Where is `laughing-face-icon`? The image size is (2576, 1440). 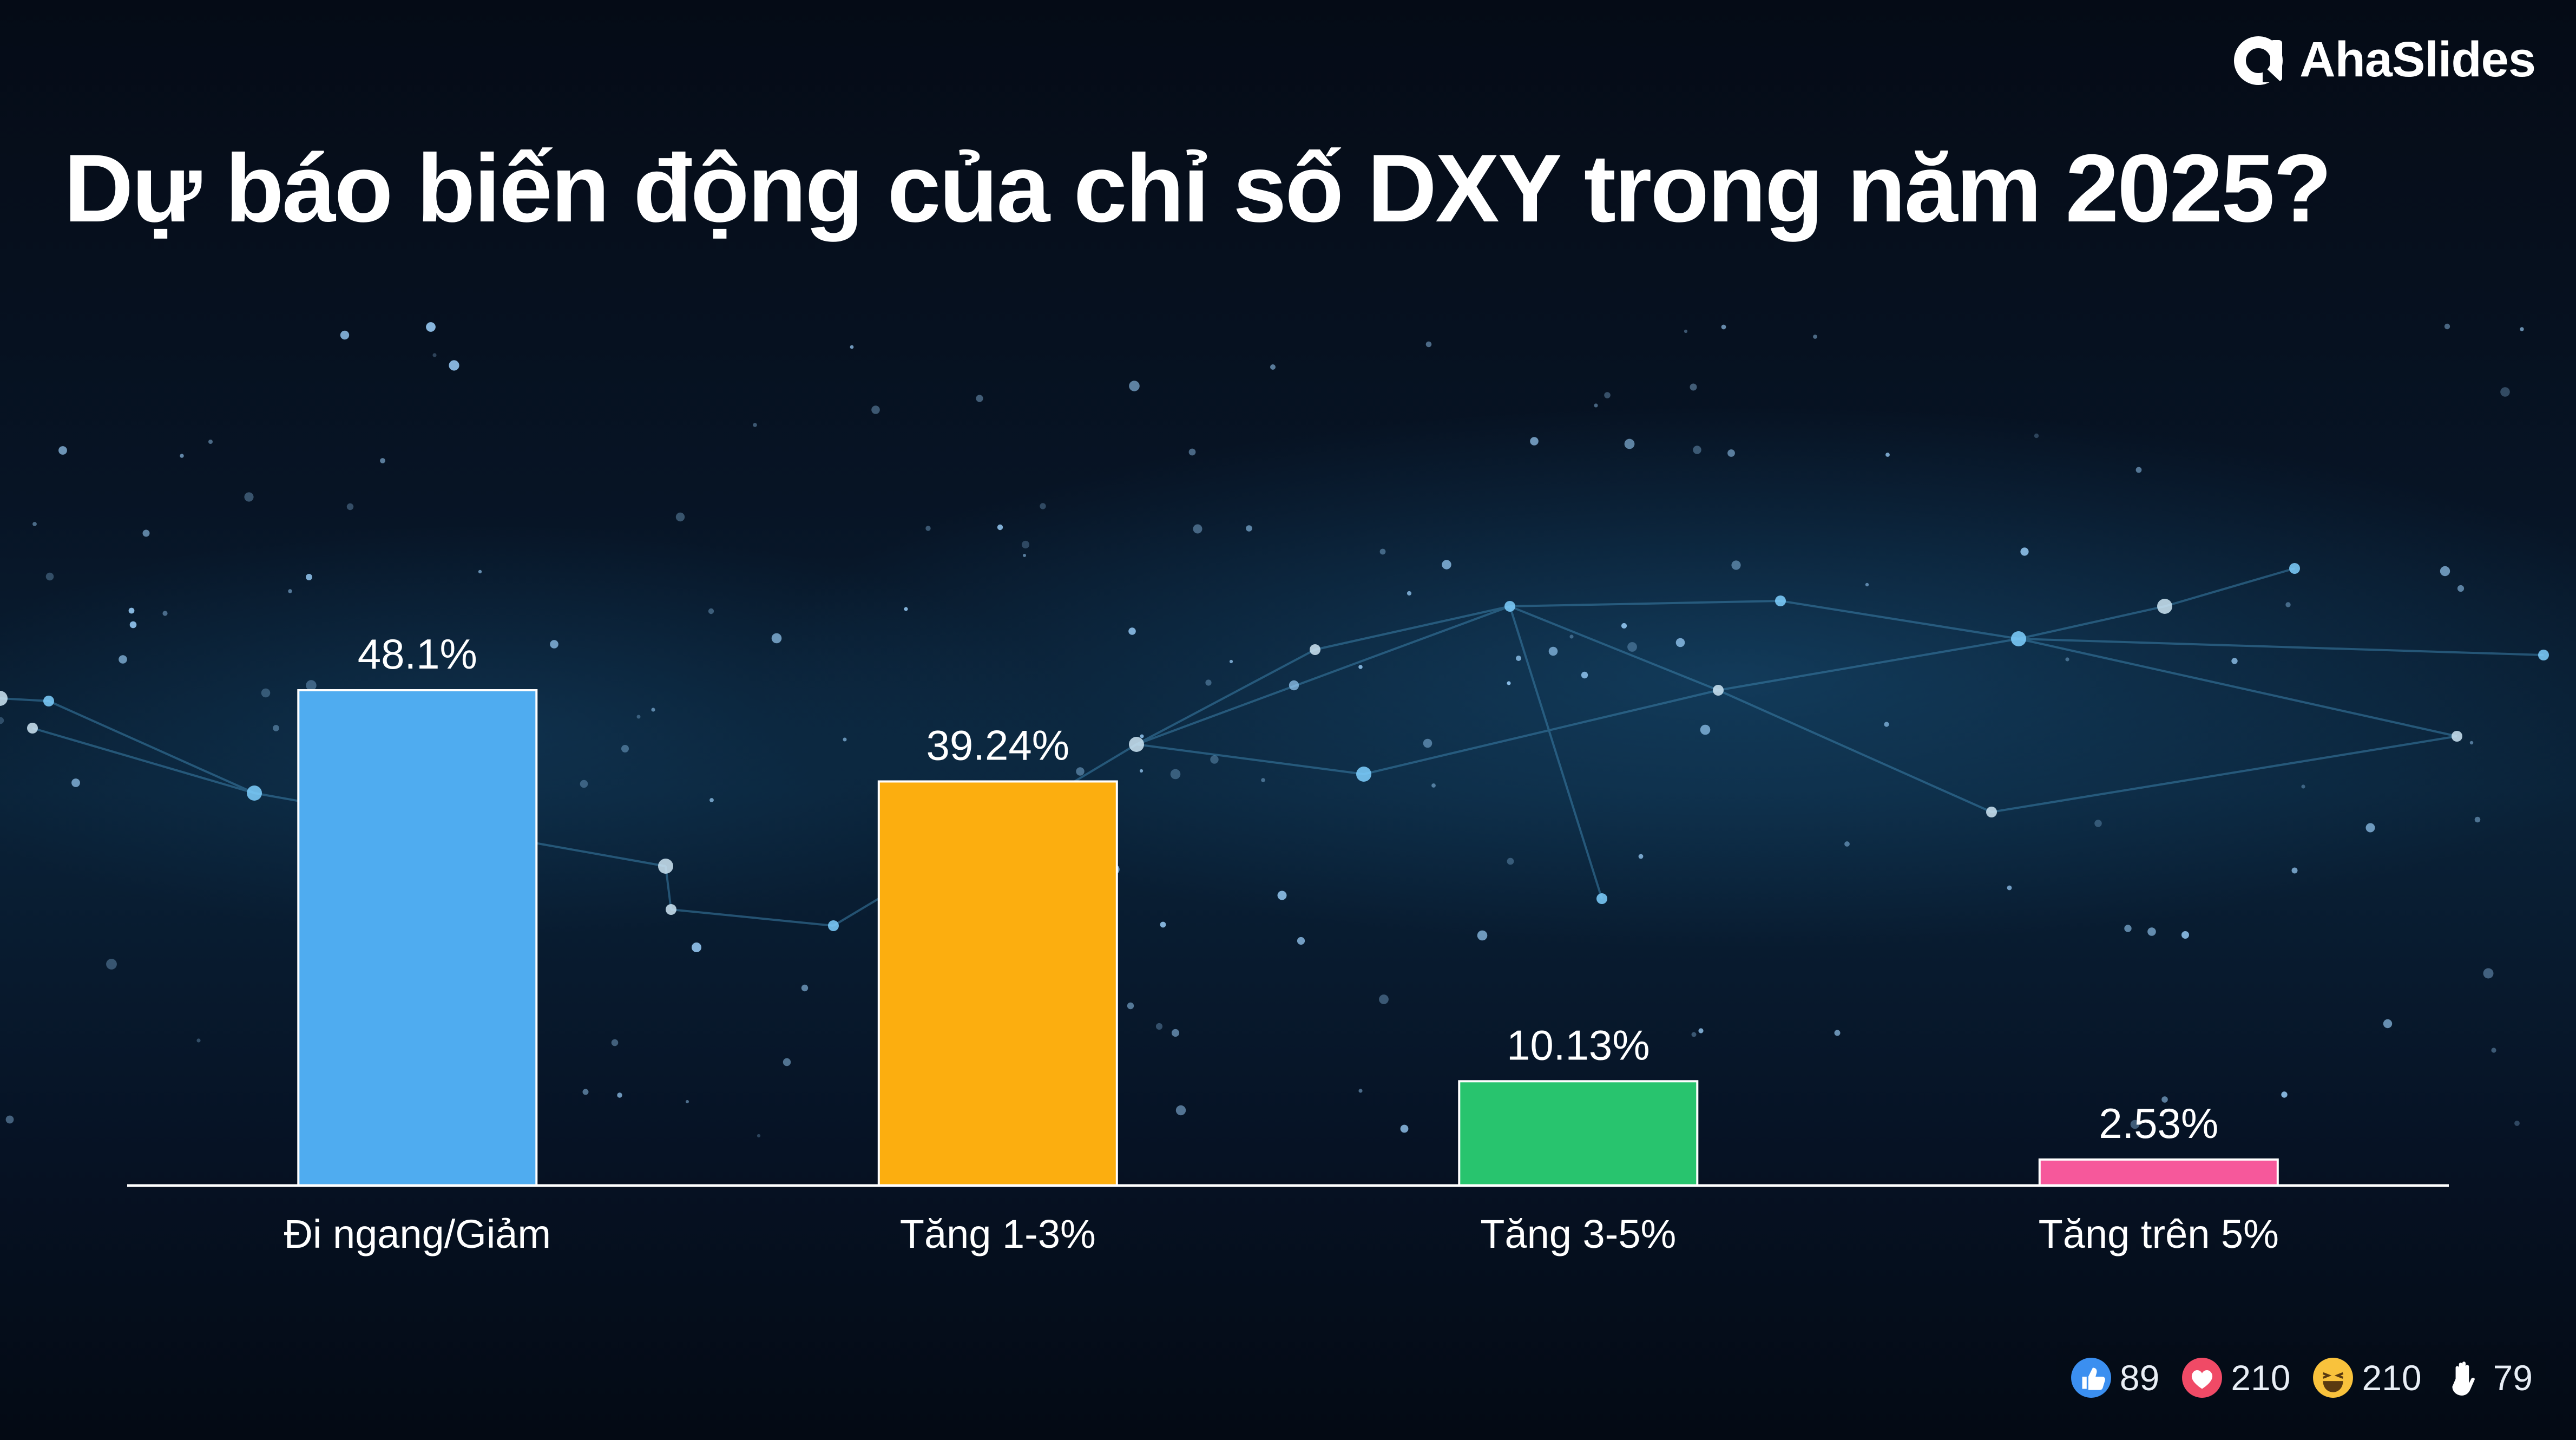 laughing-face-icon is located at coordinates (2333, 1378).